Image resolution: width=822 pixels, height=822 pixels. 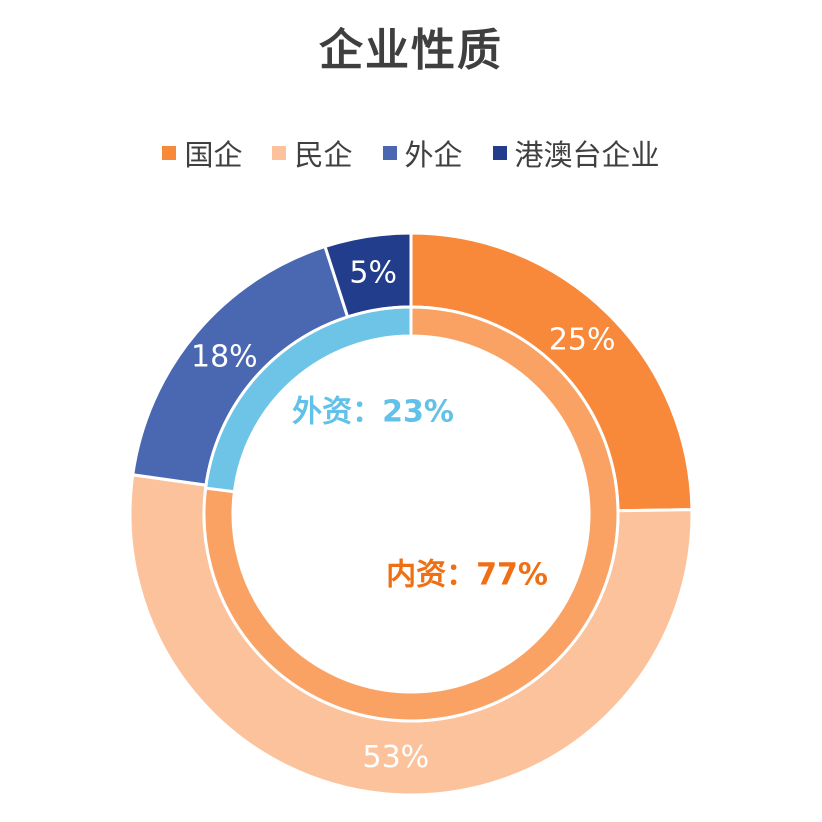 I want to click on legend-item: 港澳台企业, so click(x=576, y=153).